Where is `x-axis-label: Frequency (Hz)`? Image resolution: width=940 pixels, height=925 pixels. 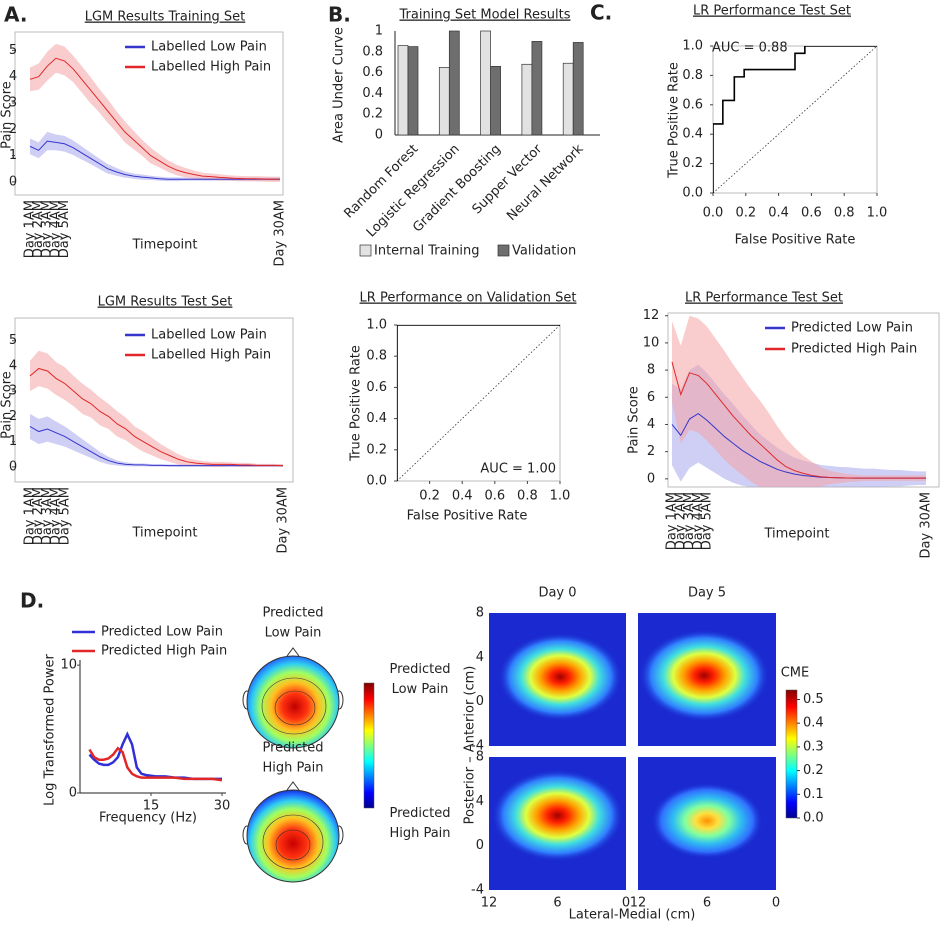
x-axis-label: Frequency (Hz) is located at coordinates (148, 818).